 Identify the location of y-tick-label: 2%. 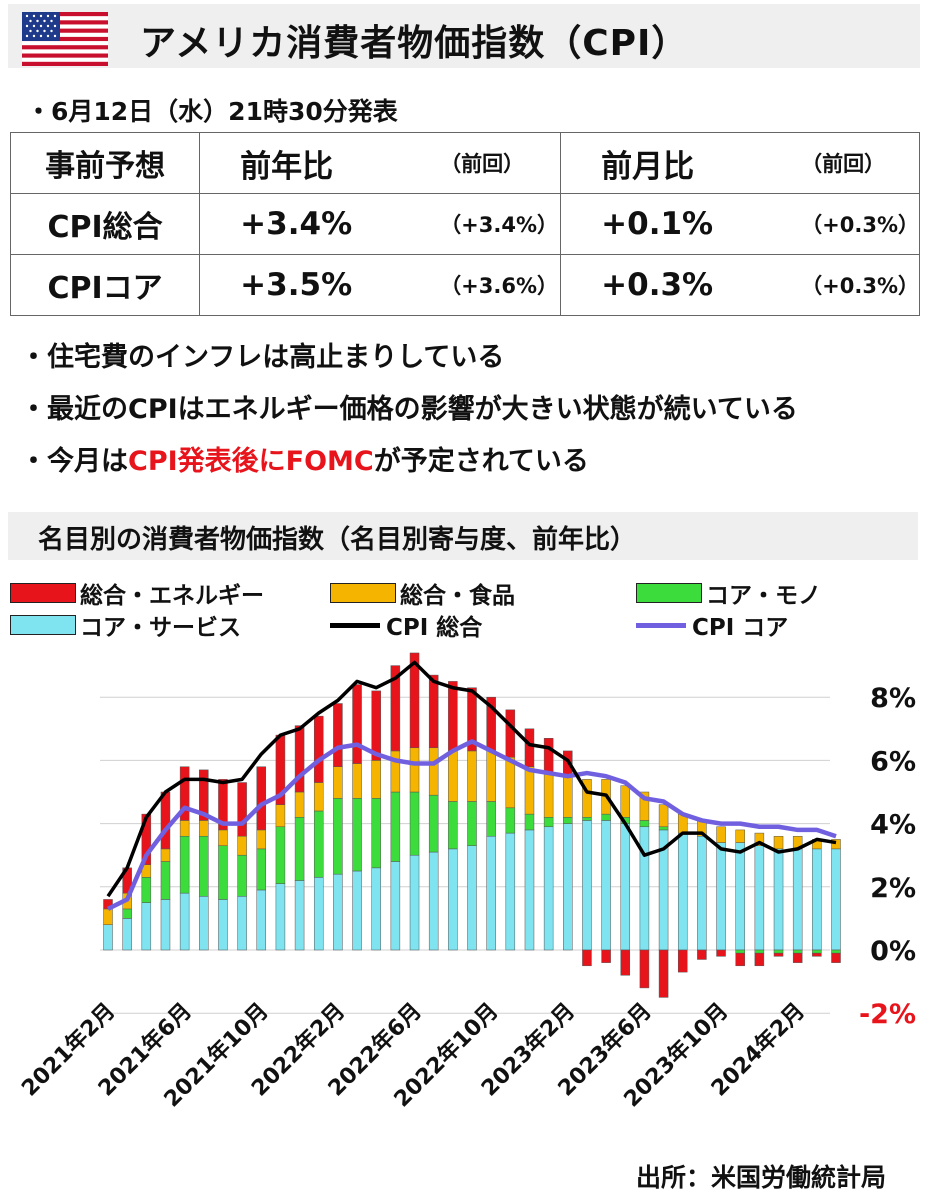
(893, 888).